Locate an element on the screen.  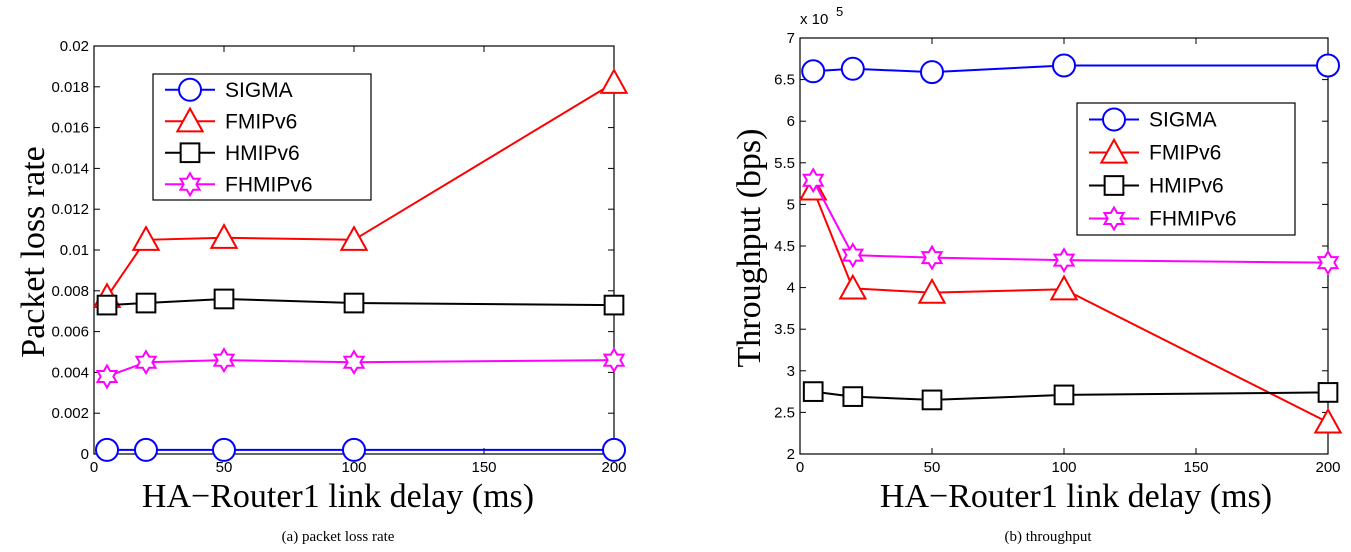
series-fhmipv6 is located at coordinates (360, 368).